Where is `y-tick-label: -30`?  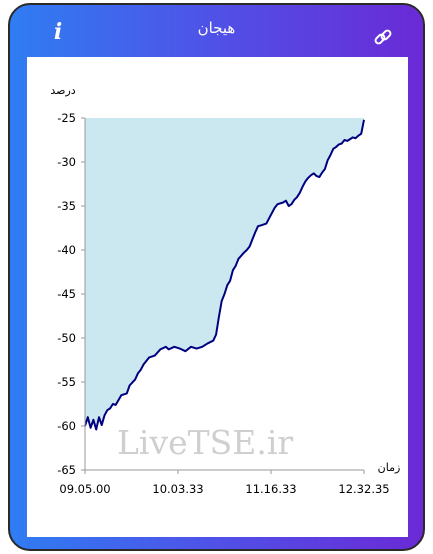
y-tick-label: -30 is located at coordinates (66, 162).